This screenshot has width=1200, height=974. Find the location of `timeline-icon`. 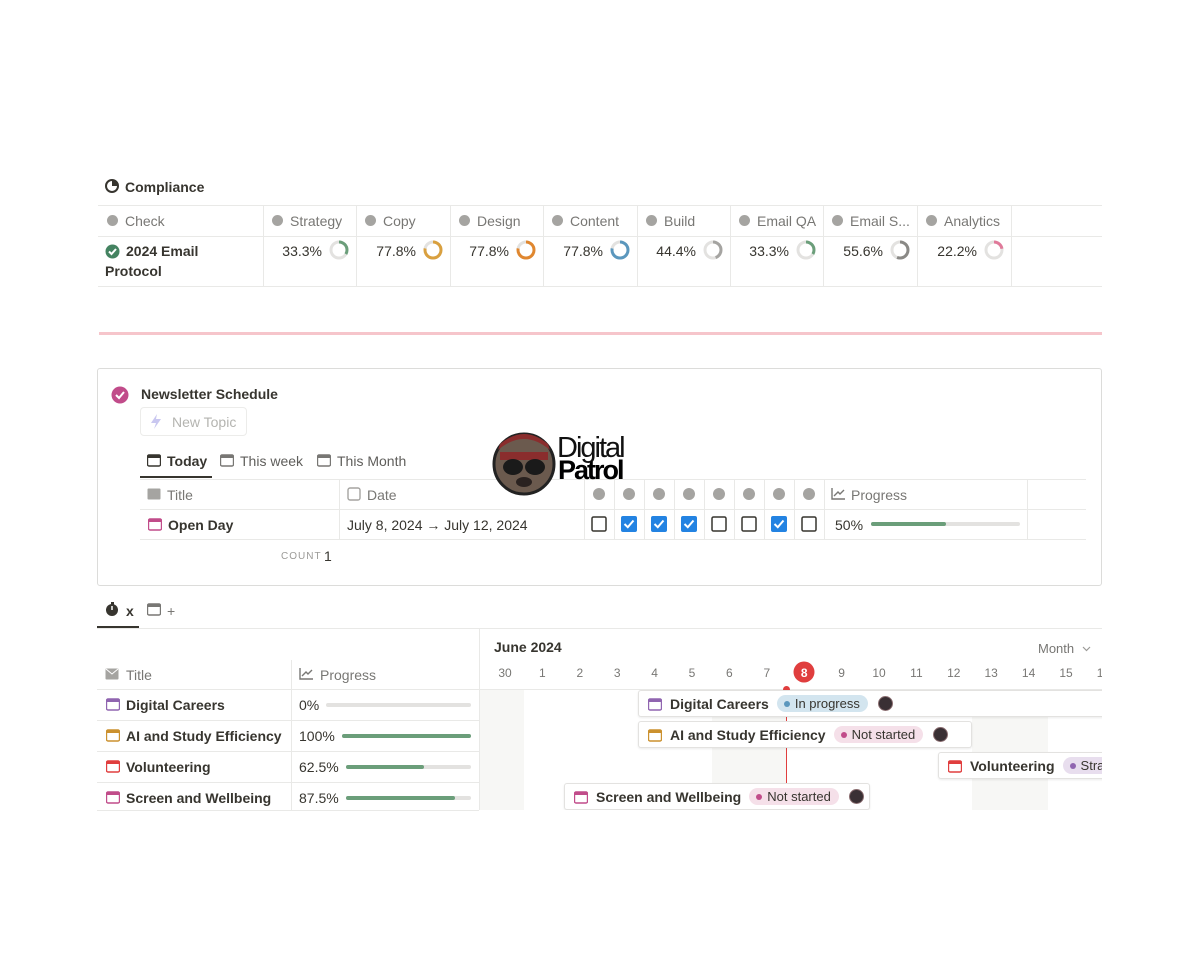

timeline-icon is located at coordinates (112, 609).